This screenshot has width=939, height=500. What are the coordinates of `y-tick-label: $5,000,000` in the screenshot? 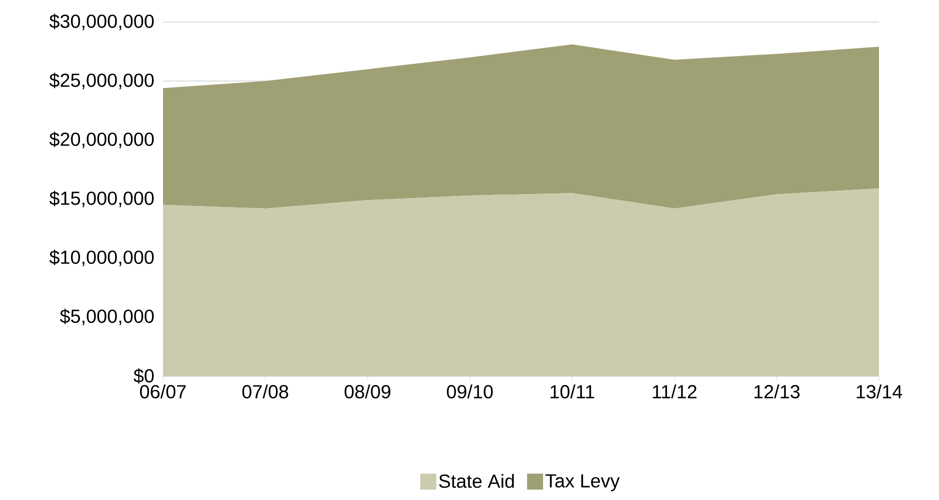 It's located at (107, 317).